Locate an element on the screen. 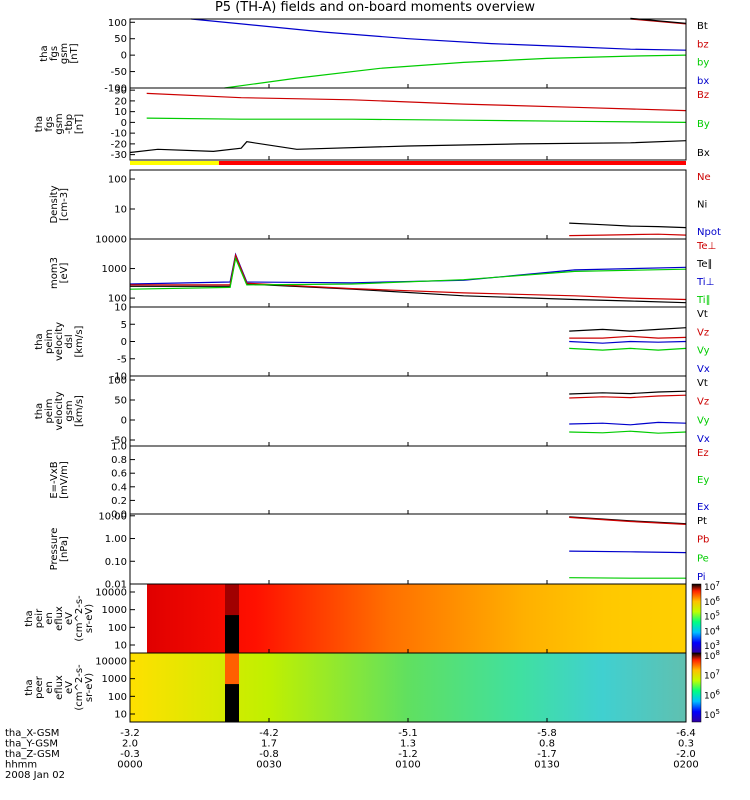 This screenshot has height=800, width=750. legend-entry: Te⊥ is located at coordinates (706, 246).